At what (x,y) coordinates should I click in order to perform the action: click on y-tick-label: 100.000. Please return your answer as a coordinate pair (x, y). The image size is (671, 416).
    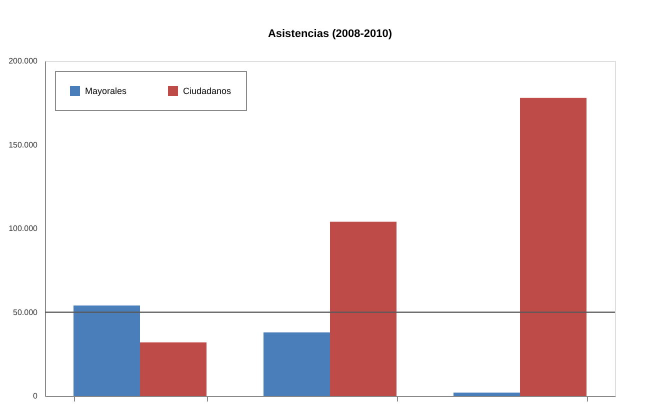
    Looking at the image, I should click on (23, 228).